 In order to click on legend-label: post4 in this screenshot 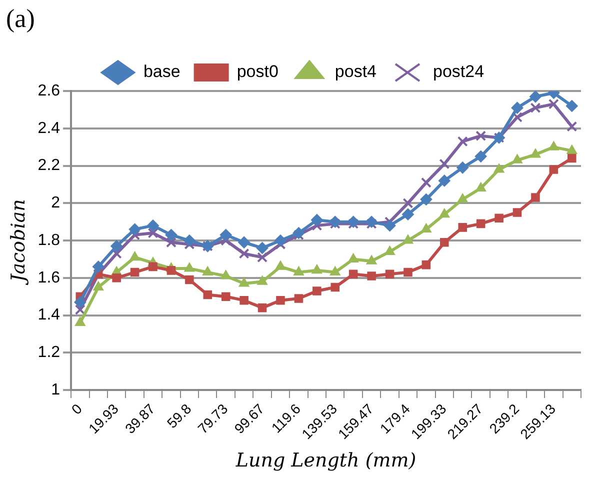, I will do `click(355, 72)`.